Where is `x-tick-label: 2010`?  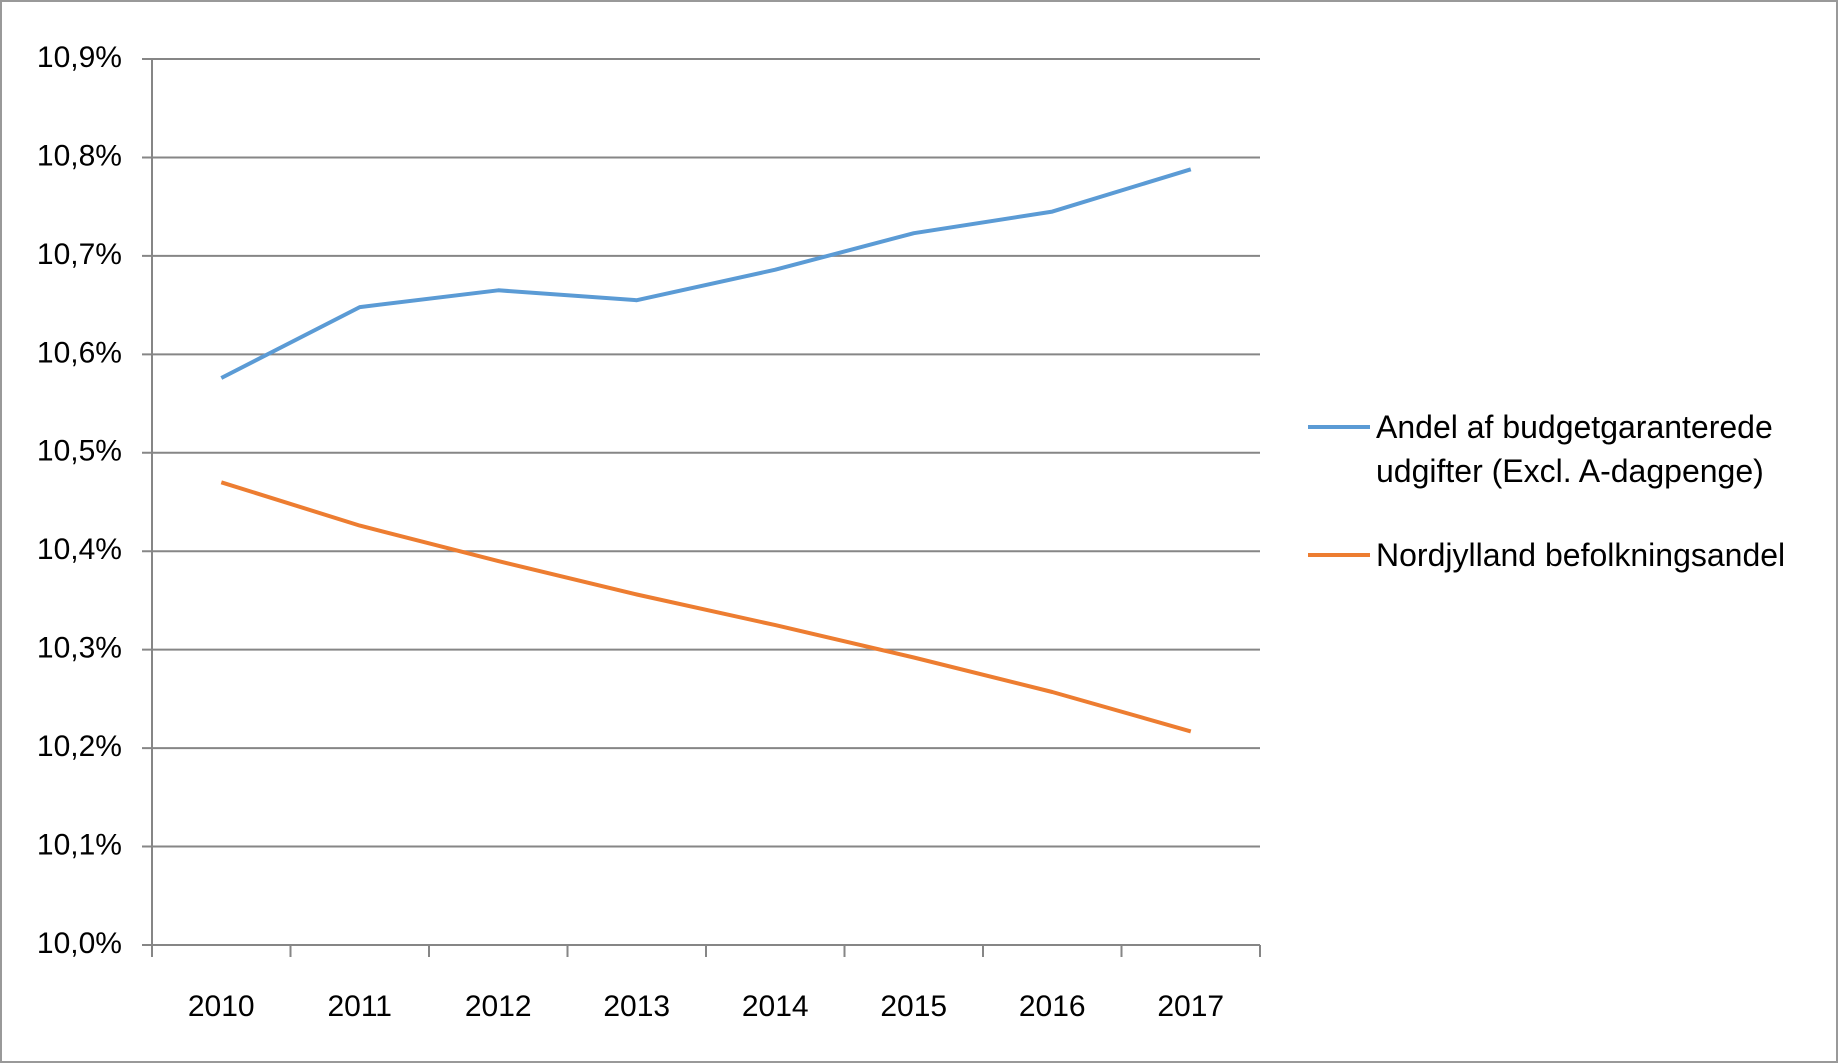
x-tick-label: 2010 is located at coordinates (221, 1006).